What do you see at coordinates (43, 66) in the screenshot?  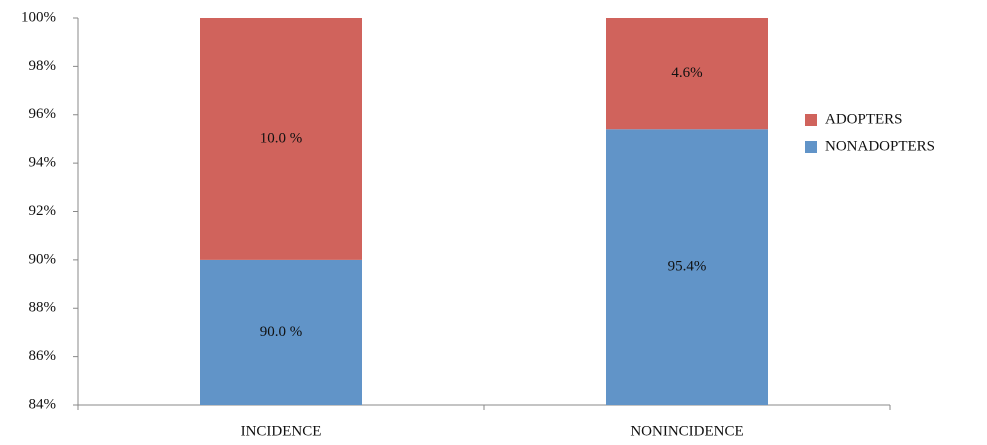 I see `y-tick-label: 98%` at bounding box center [43, 66].